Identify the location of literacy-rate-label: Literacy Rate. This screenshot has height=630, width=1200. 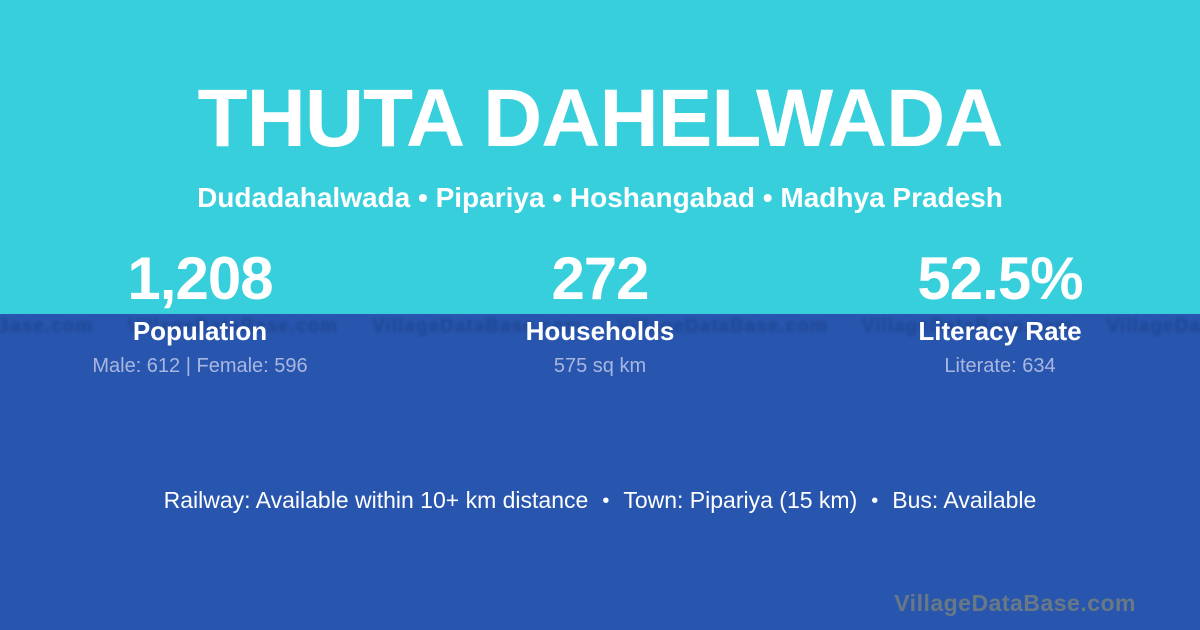
(1000, 331).